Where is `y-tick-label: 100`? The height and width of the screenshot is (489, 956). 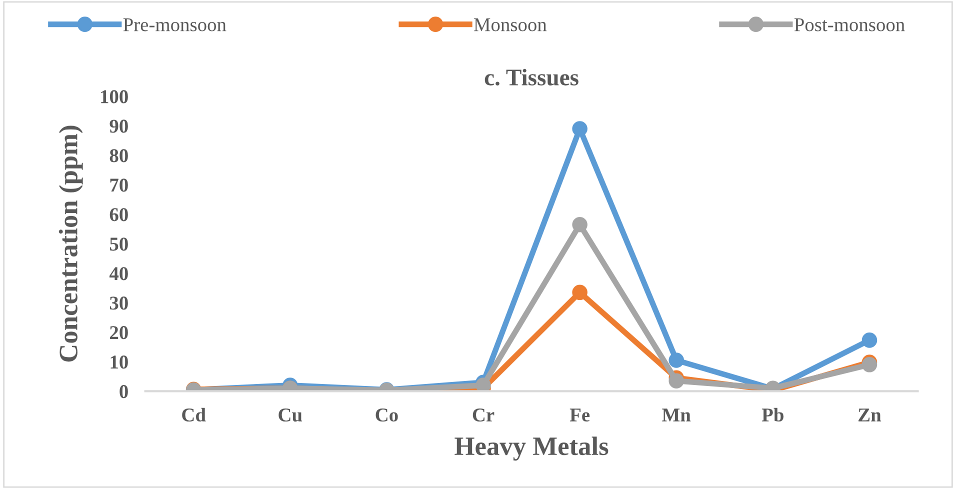 y-tick-label: 100 is located at coordinates (114, 97).